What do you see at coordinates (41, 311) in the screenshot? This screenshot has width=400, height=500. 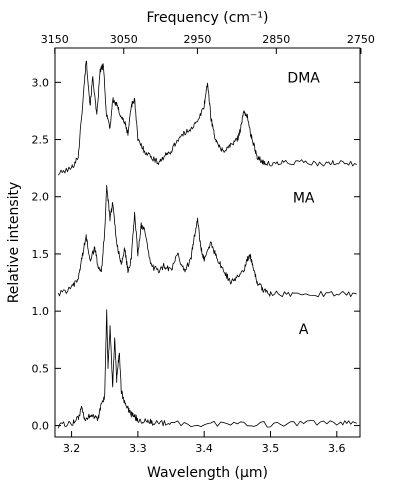 I see `y-tick-label: 1.0` at bounding box center [41, 311].